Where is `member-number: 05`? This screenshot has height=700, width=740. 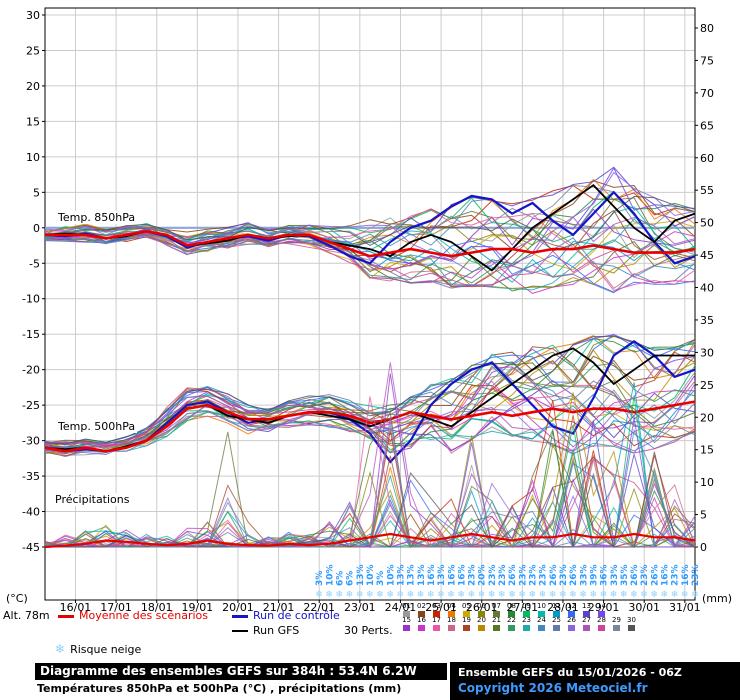 member-number: 05 is located at coordinates (466, 606).